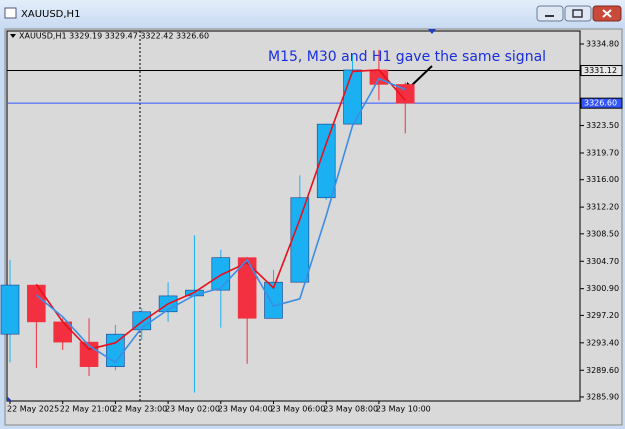  I want to click on title-bar, so click(312, 13).